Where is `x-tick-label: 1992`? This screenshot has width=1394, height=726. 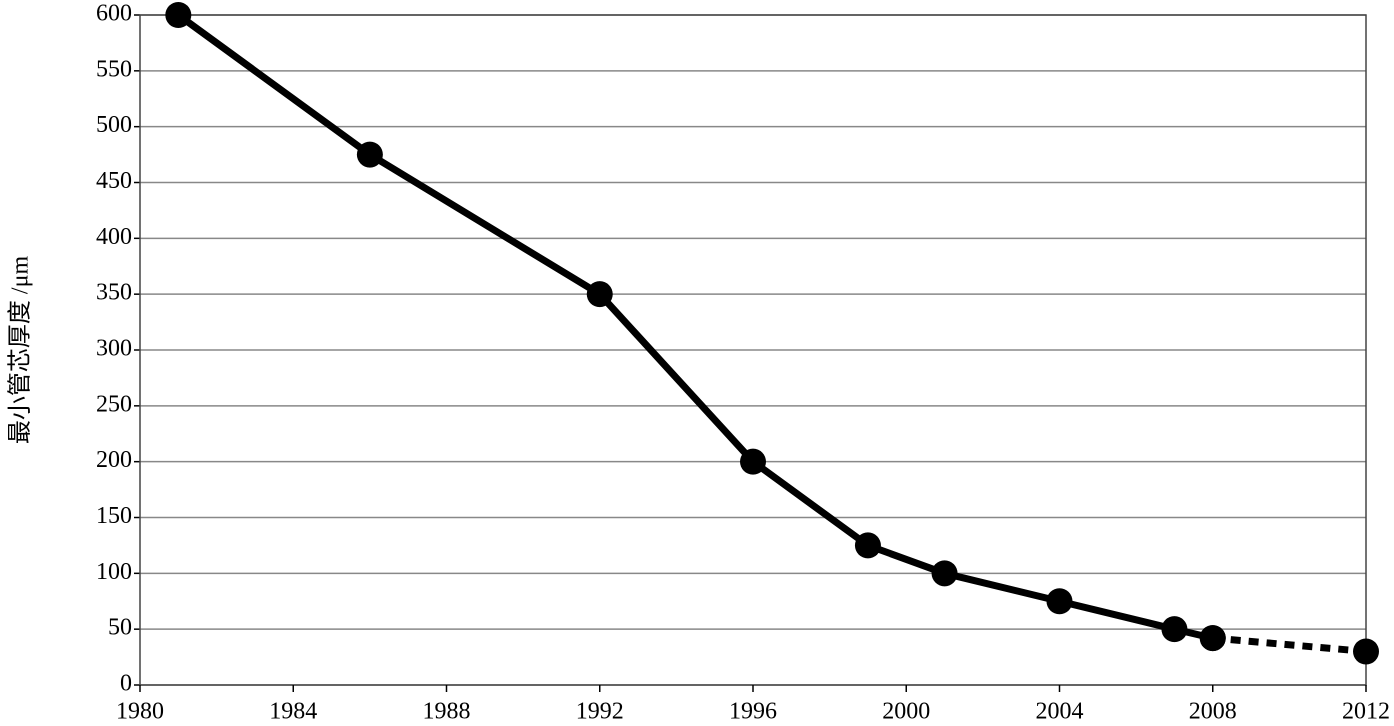 x-tick-label: 1992 is located at coordinates (600, 712).